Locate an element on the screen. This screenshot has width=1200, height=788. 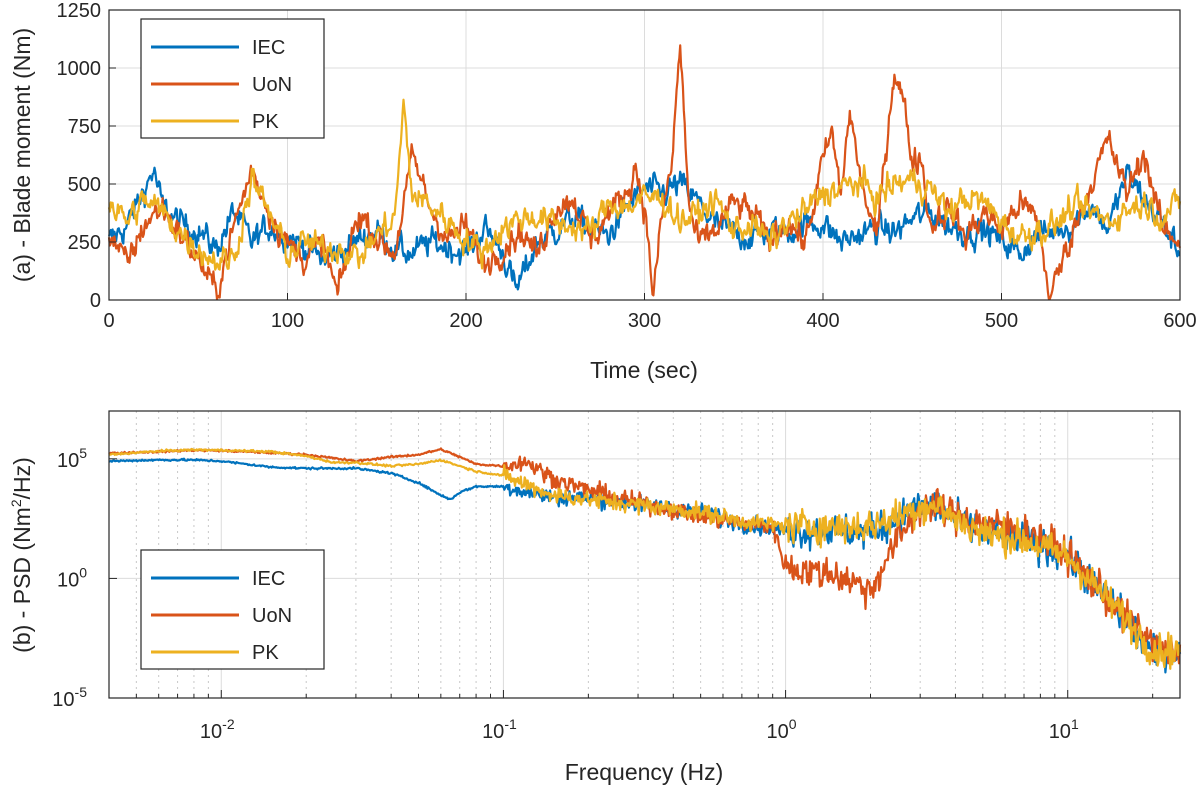
y-tick-label: 1250 is located at coordinates (79, 11).